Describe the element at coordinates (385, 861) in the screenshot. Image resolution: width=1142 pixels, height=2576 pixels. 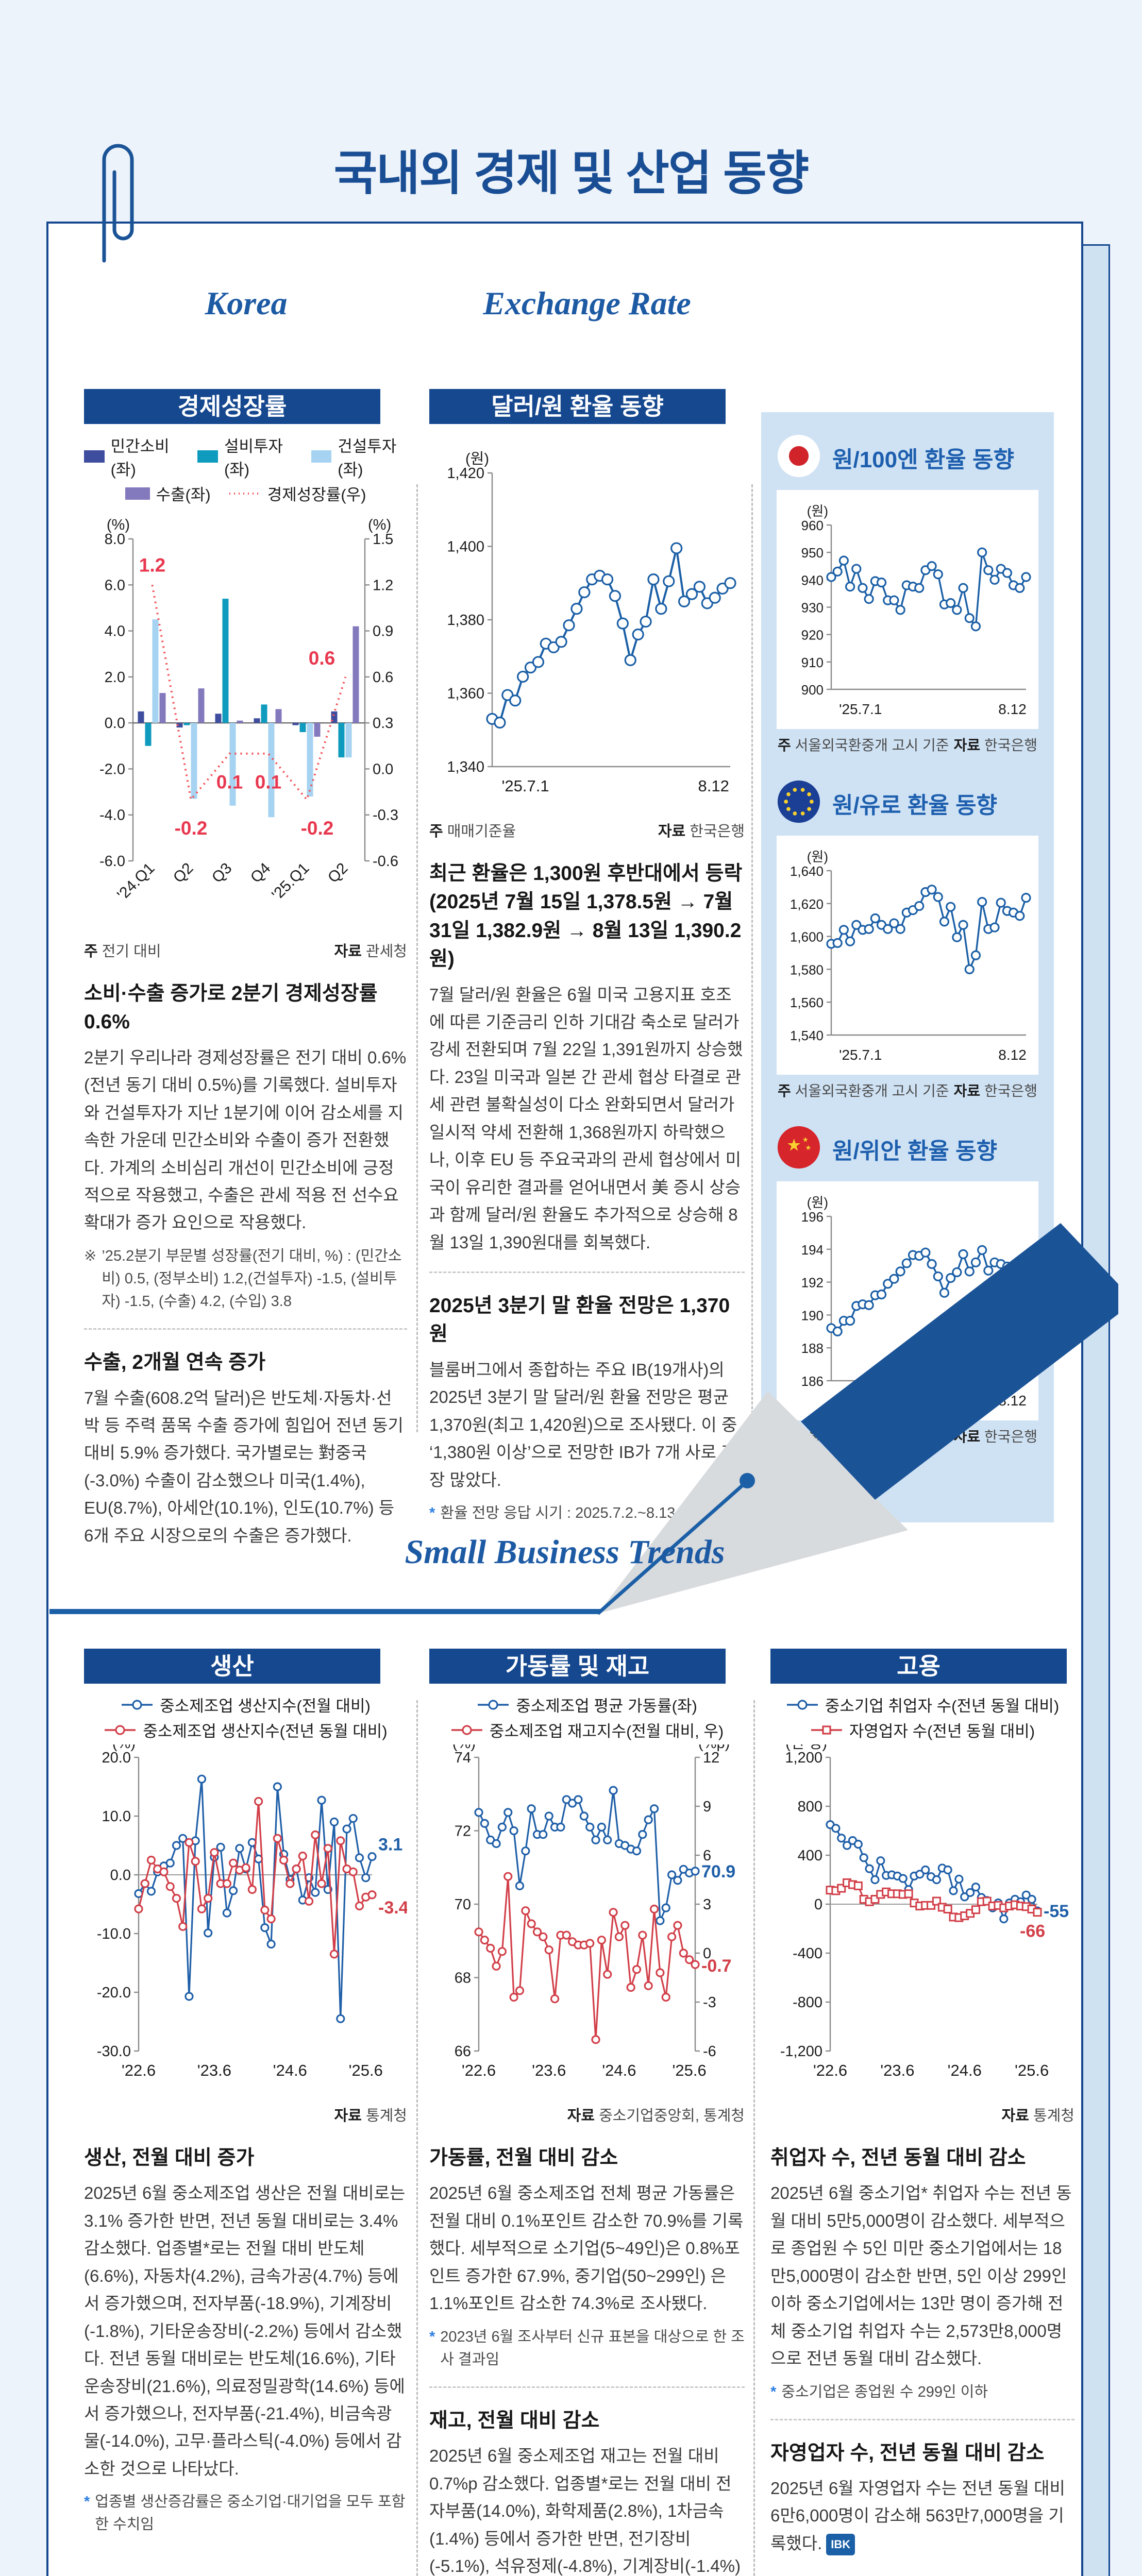
I see `svg-text: -0.6` at that location.